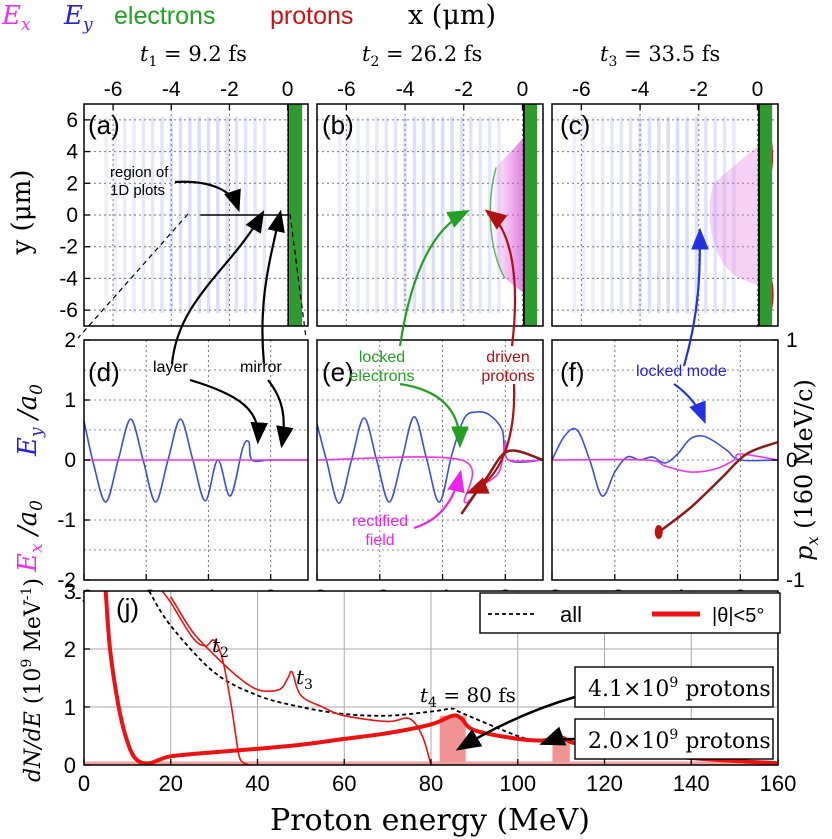 The height and width of the screenshot is (839, 832). What do you see at coordinates (575, 125) in the screenshot?
I see `panel-label-c: (c)` at bounding box center [575, 125].